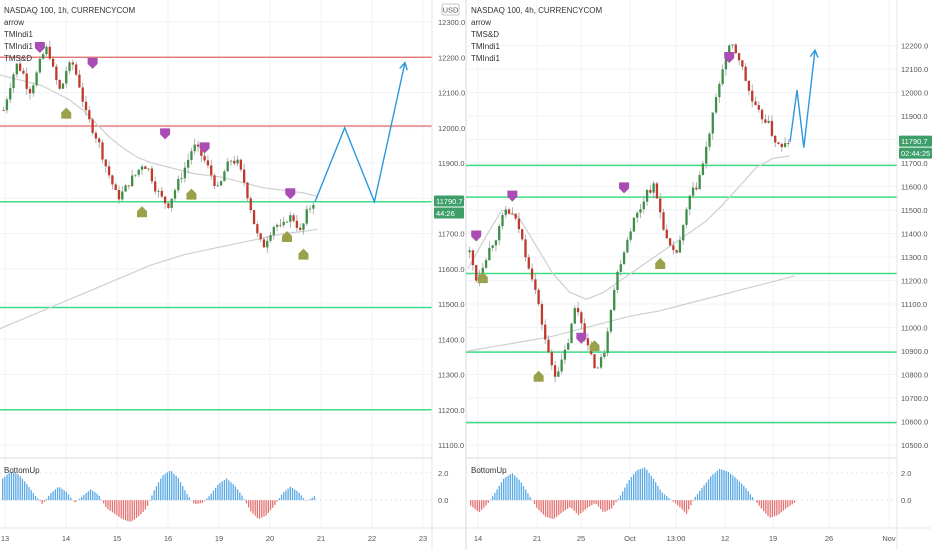 The width and height of the screenshot is (932, 550). What do you see at coordinates (698, 535) in the screenshot?
I see `right-time-axis: 14 21 25 Oct 13:00 12 19 26 Nov` at bounding box center [698, 535].